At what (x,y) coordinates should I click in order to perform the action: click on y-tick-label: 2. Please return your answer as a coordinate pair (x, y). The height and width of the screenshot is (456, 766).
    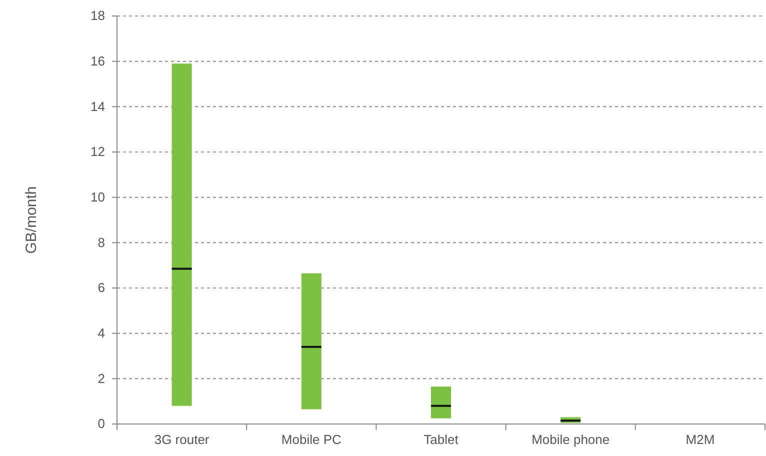
    Looking at the image, I should click on (101, 378).